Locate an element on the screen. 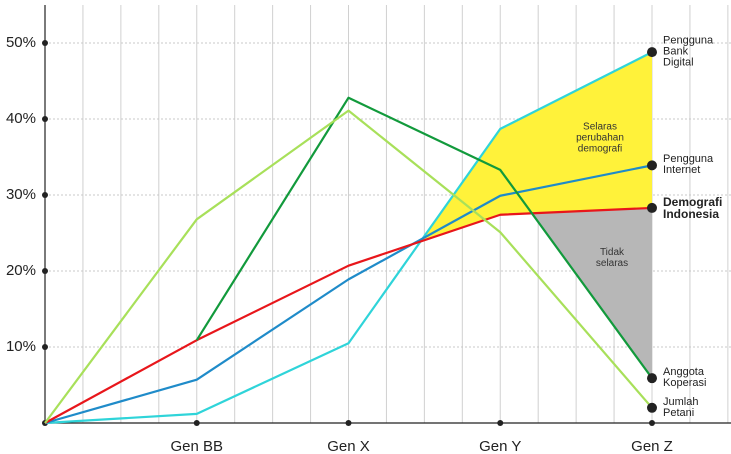 Image resolution: width=731 pixels, height=454 pixels. y-tick-label: 30% is located at coordinates (21, 194).